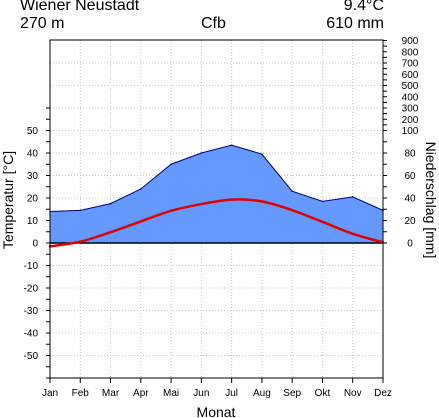 The width and height of the screenshot is (439, 418). Describe the element at coordinates (81, 393) in the screenshot. I see `x-tick-label: Feb` at that location.